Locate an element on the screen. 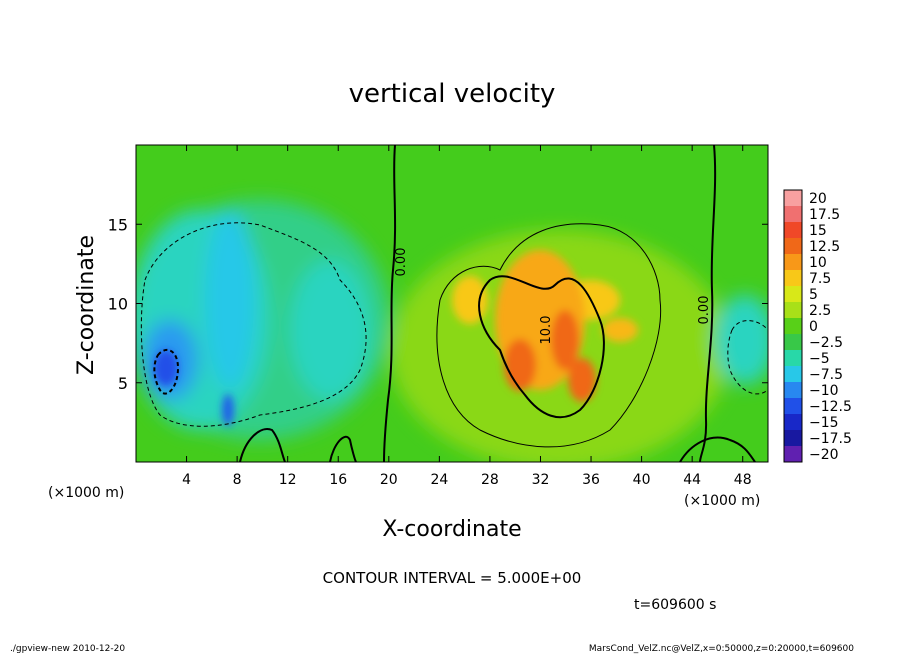 This screenshot has height=654, width=904. z-tick-label: 5 is located at coordinates (123, 383).